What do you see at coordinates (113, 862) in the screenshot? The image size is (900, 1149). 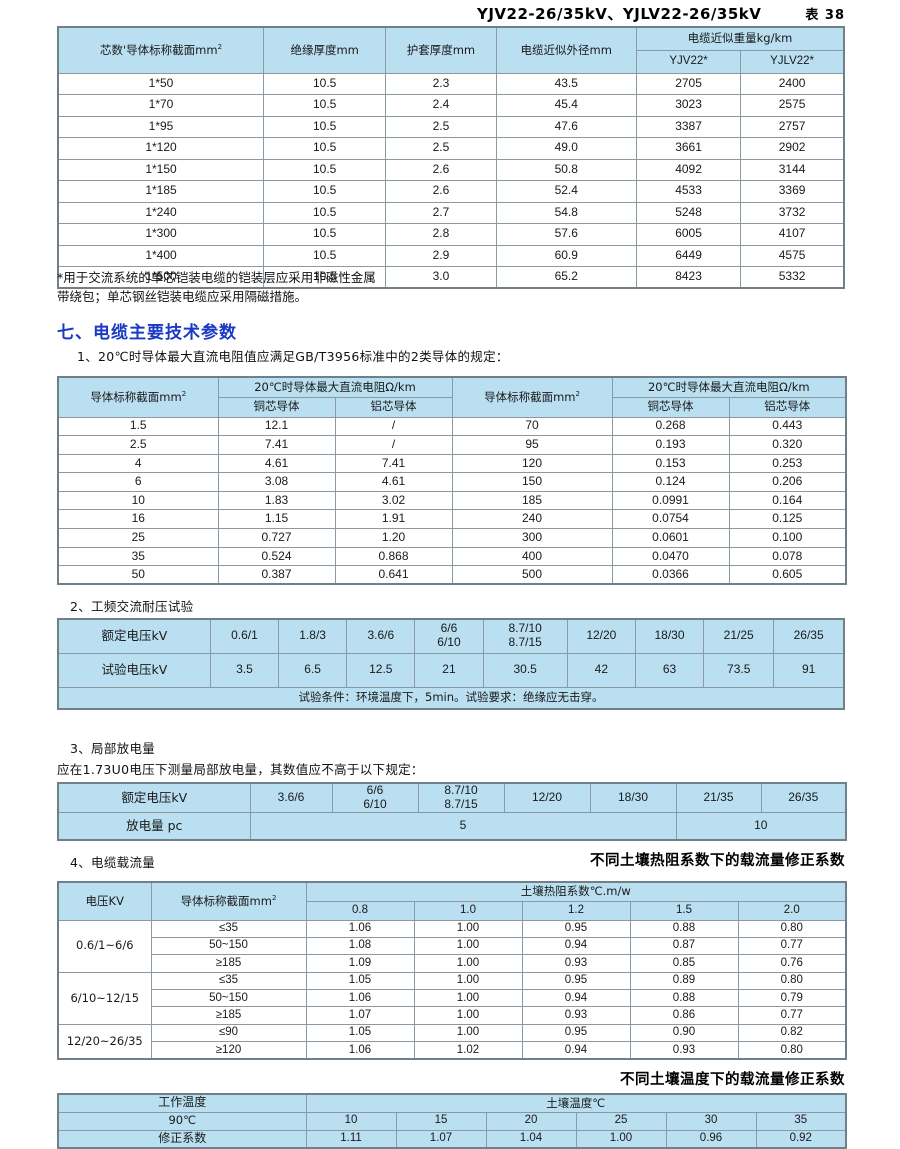 I see `section-item-4-label: 4、电缆载流量` at bounding box center [113, 862].